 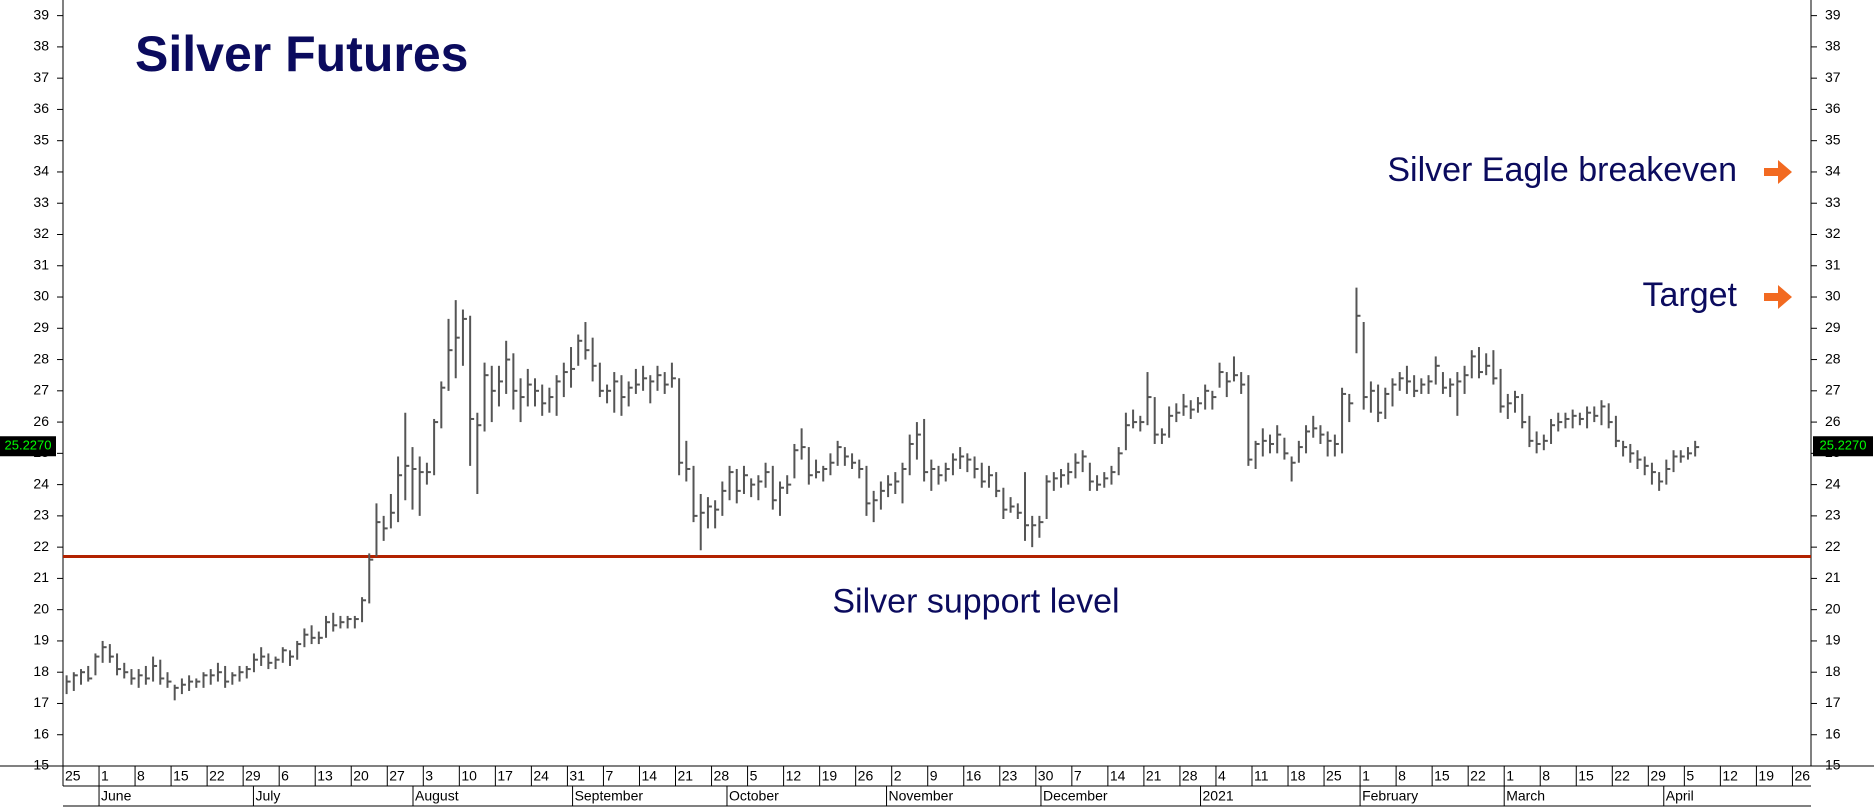 What do you see at coordinates (1222, 776) in the screenshot?
I see `x-tick-label: 4` at bounding box center [1222, 776].